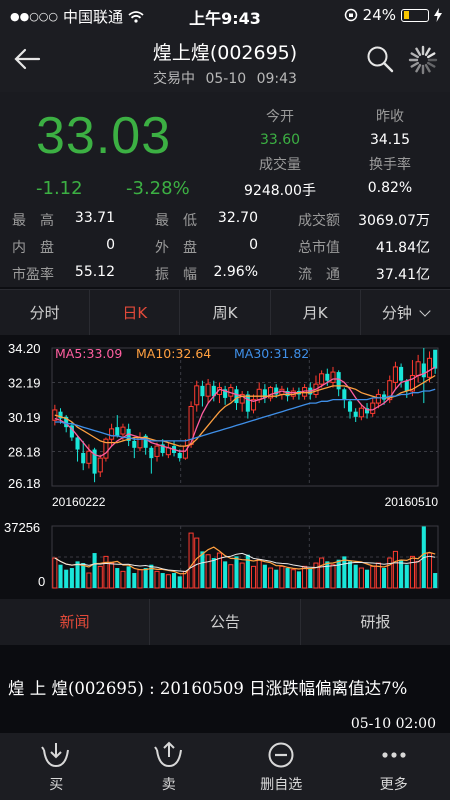  I want to click on rotation-lock-icon, so click(350, 15).